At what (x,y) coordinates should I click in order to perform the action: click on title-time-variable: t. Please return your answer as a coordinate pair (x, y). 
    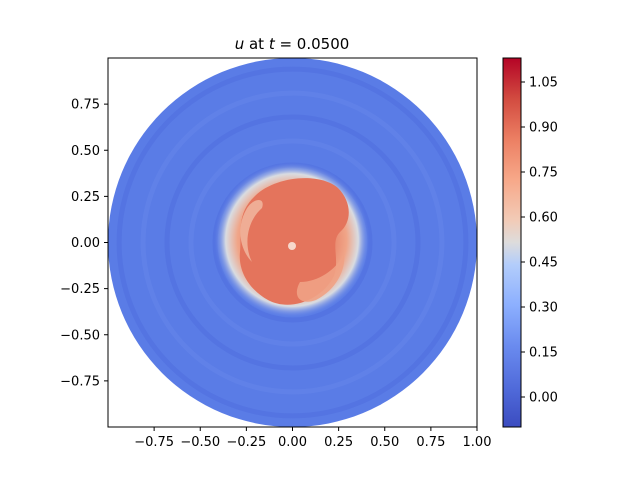
    Looking at the image, I should click on (272, 44).